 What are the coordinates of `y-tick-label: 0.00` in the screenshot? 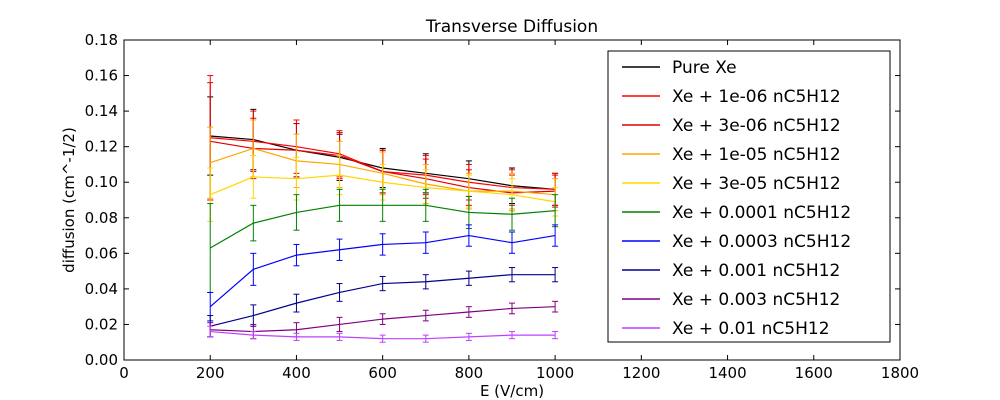 It's located at (101, 360).